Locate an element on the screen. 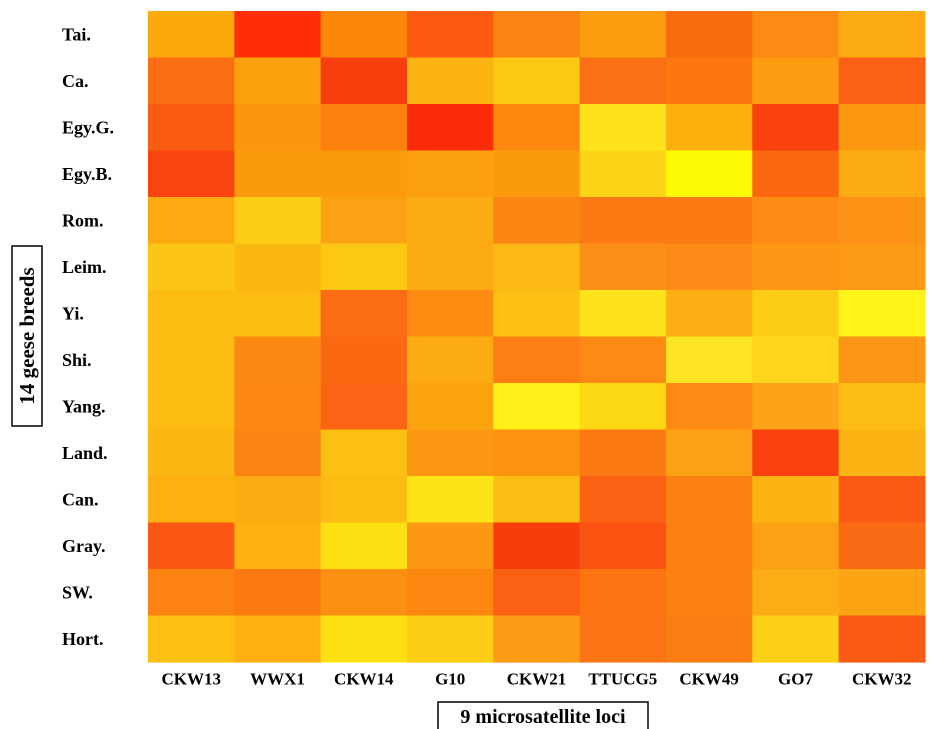  y-tick-label: Land. is located at coordinates (85, 453).